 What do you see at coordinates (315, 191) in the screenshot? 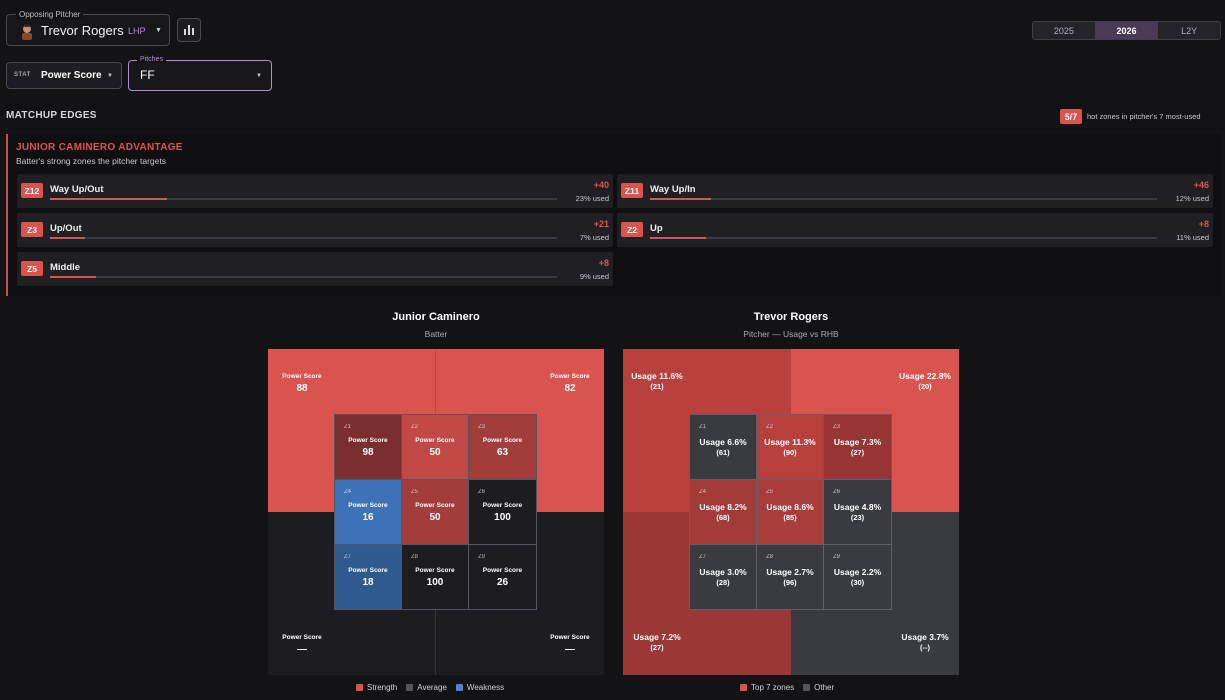
I see `edge-card-z12: Z12 Way Up/Out +40 23% used` at bounding box center [315, 191].